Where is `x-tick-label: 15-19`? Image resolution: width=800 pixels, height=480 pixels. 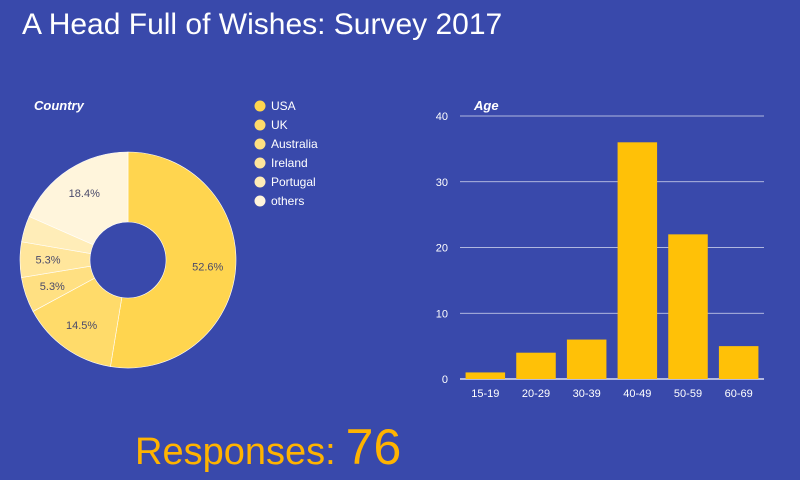 x-tick-label: 15-19 is located at coordinates (485, 394).